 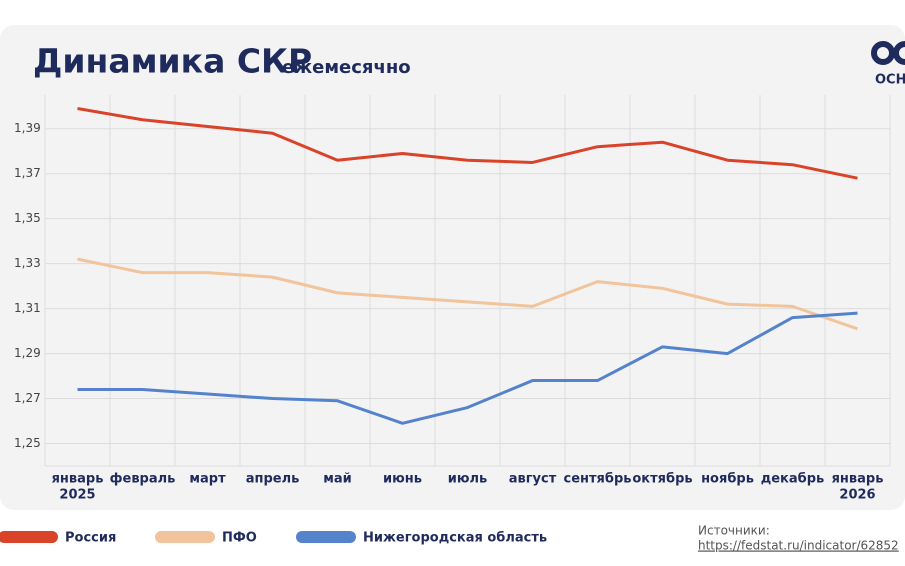 What do you see at coordinates (662, 479) in the screenshot?
I see `x-tick-label: октябрь` at bounding box center [662, 479].